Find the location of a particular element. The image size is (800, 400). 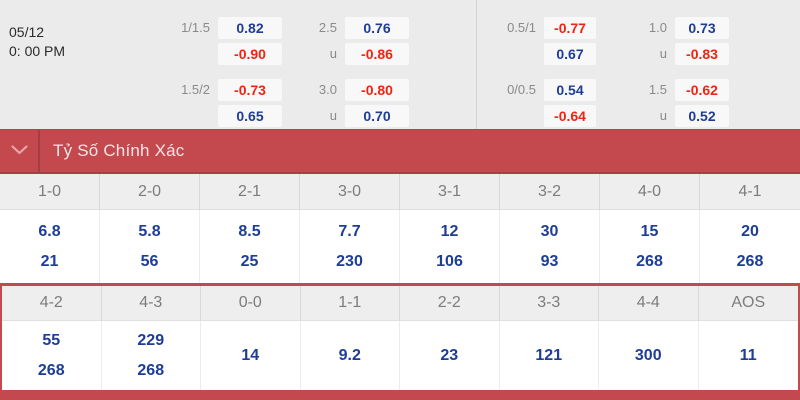

chevron-down-icon is located at coordinates (19, 151).